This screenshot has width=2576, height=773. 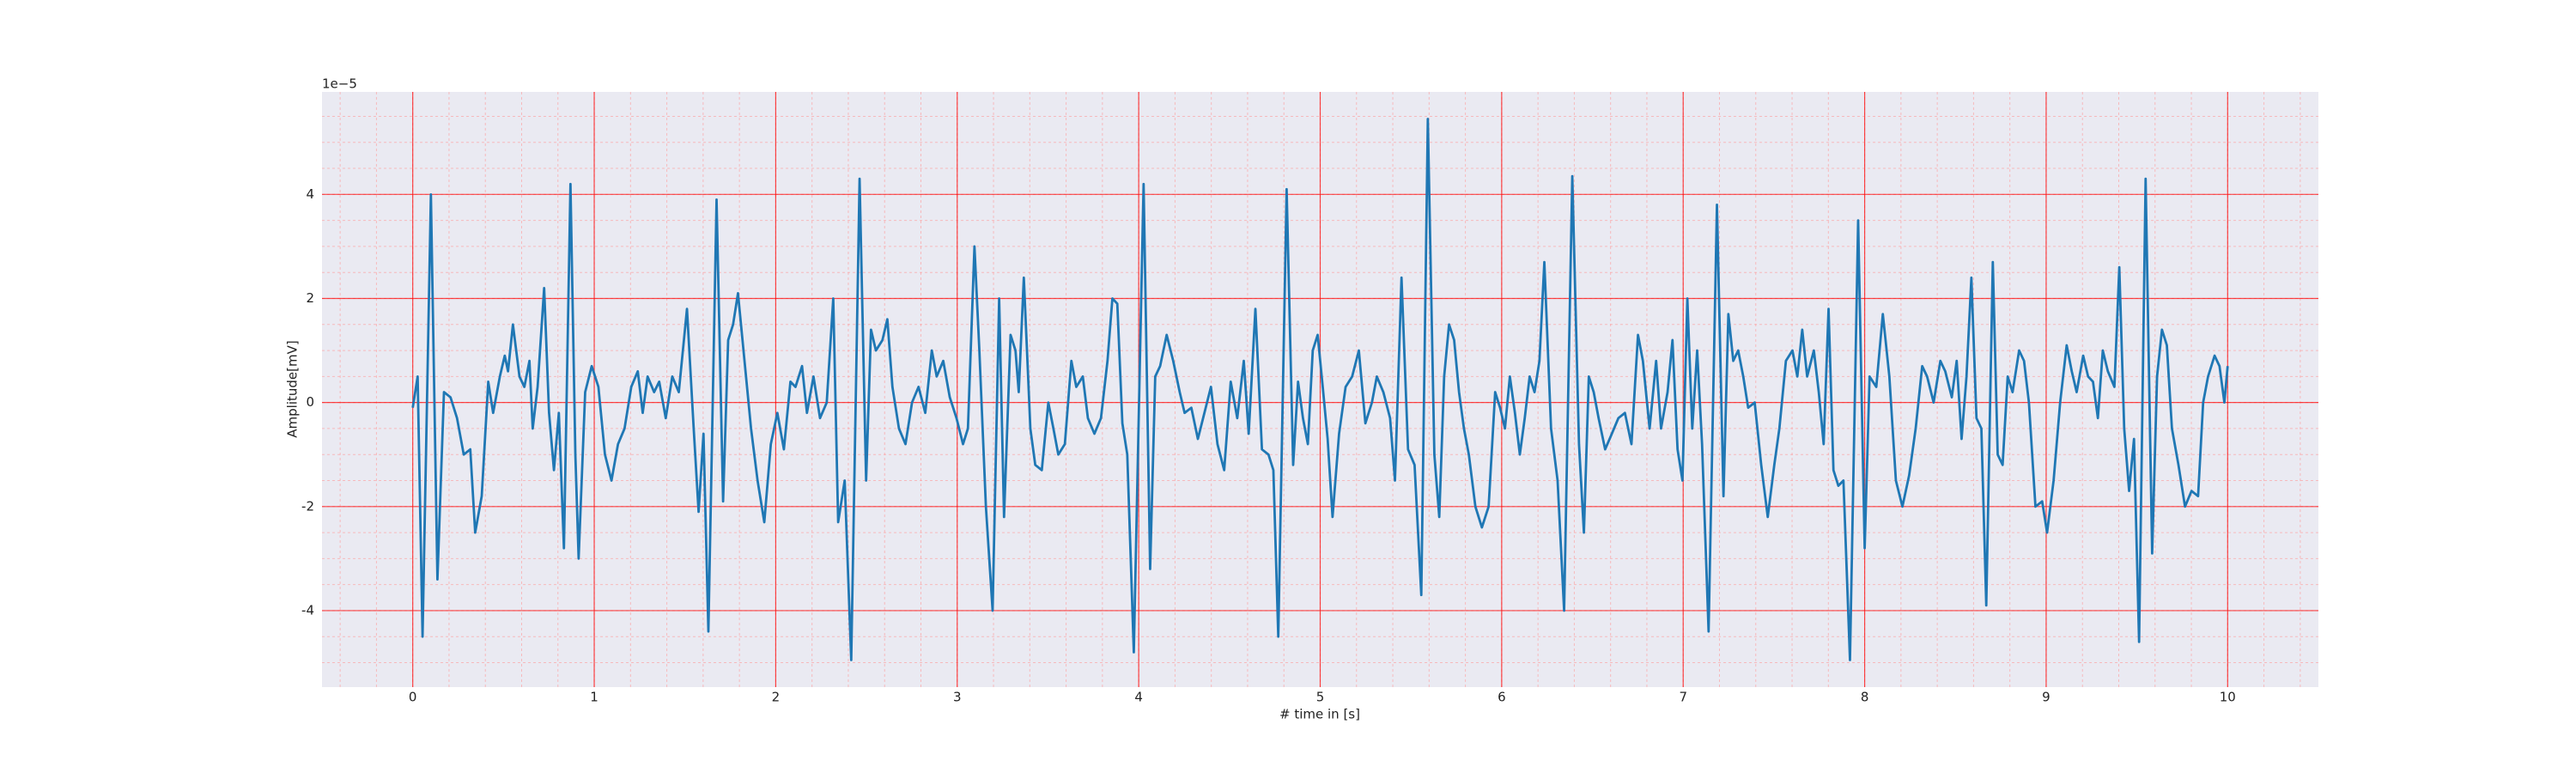 What do you see at coordinates (307, 610) in the screenshot?
I see `y-tick-label: -4` at bounding box center [307, 610].